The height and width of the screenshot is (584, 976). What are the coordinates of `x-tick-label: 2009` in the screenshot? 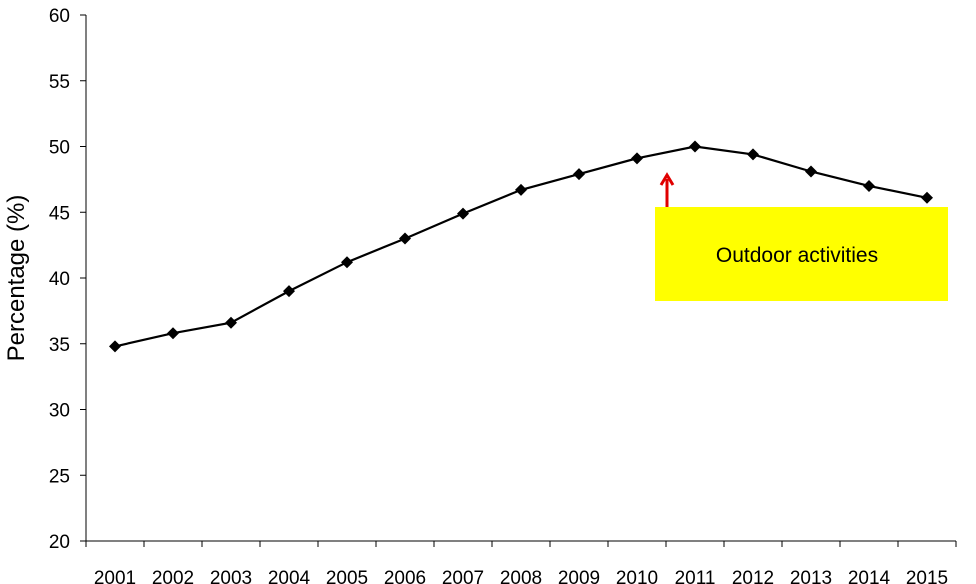 It's located at (579, 576).